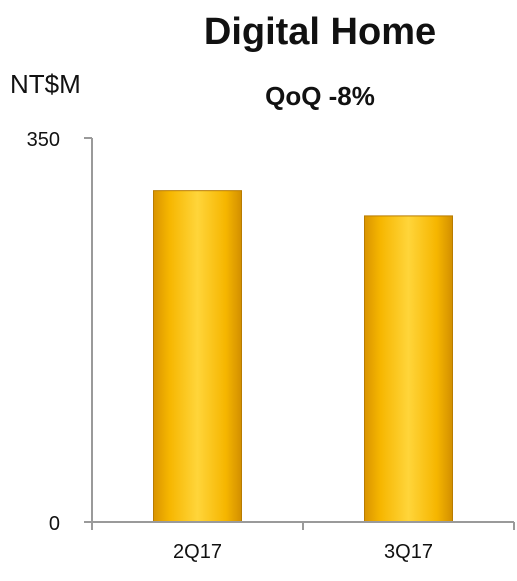  Describe the element at coordinates (303, 552) in the screenshot. I see `x-tick-labels: 2Q17 3Q17` at that location.